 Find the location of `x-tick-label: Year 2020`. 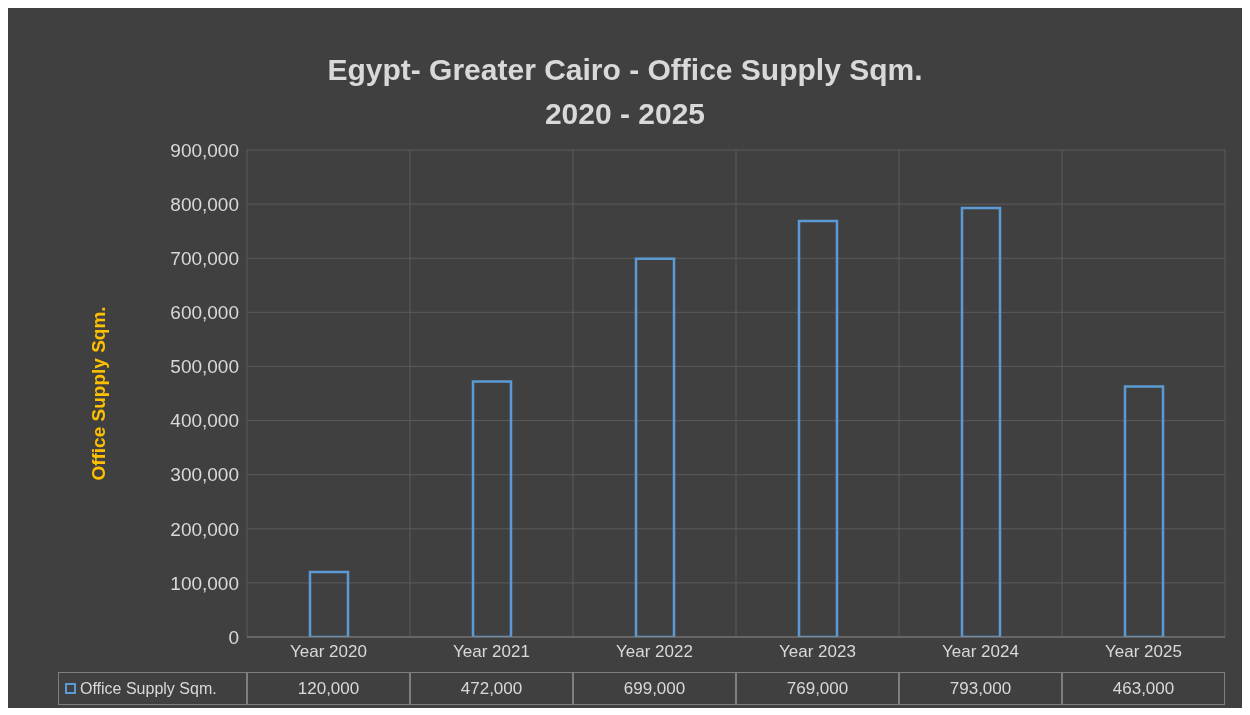

x-tick-label: Year 2020 is located at coordinates (328, 652).